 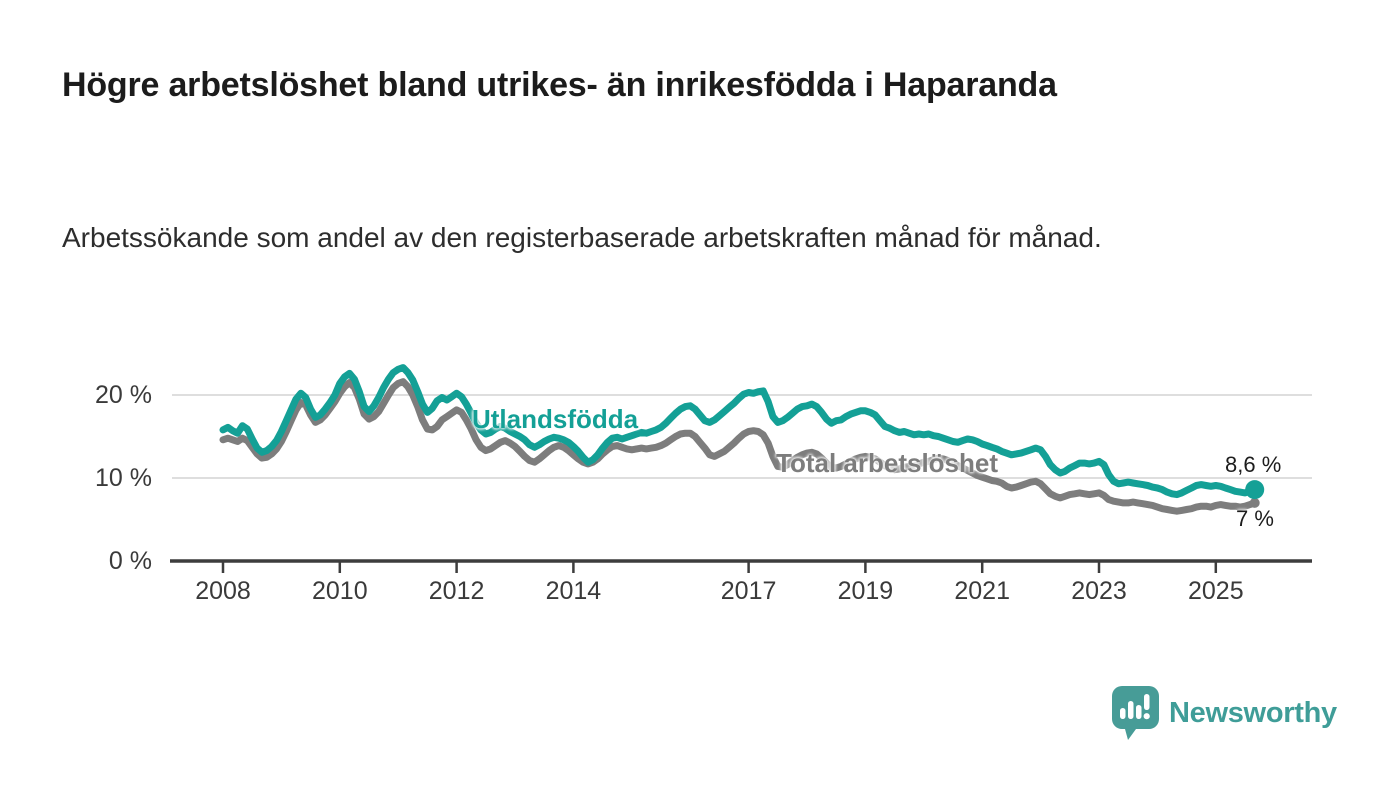 I want to click on end-value-total: 7 %, so click(x=1255, y=518).